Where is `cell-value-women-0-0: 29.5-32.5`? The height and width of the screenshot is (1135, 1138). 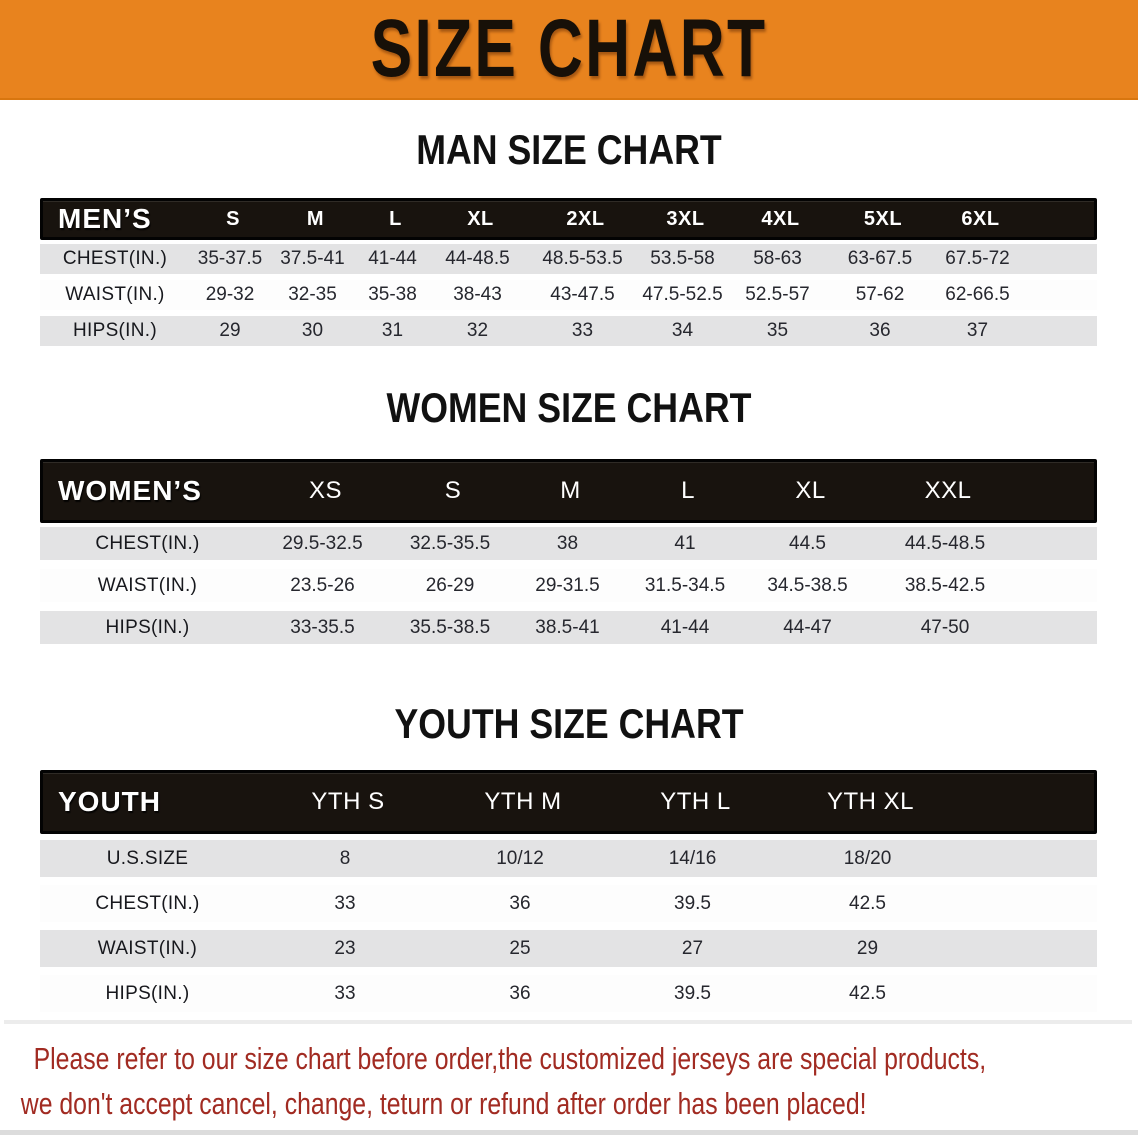
cell-value-women-0-0: 29.5-32.5 is located at coordinates (322, 543).